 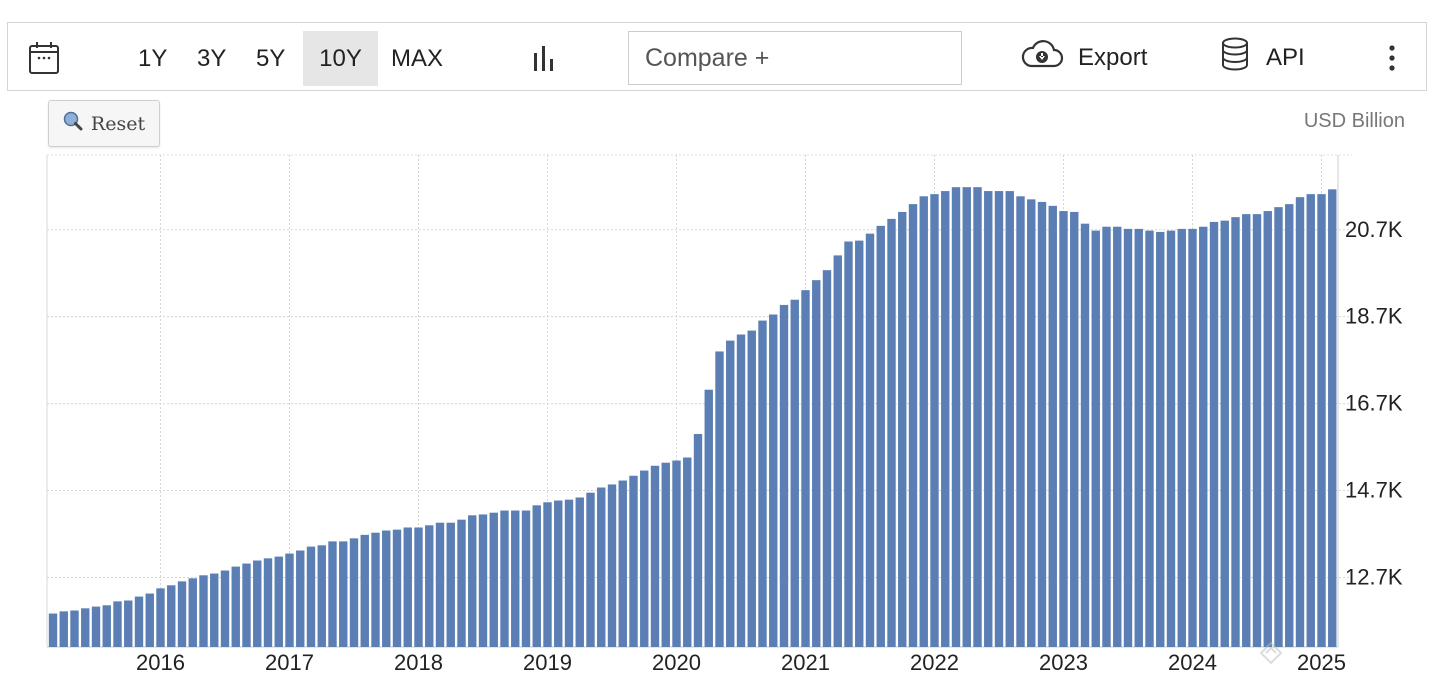 What do you see at coordinates (1285, 57) in the screenshot?
I see `api-label: API` at bounding box center [1285, 57].